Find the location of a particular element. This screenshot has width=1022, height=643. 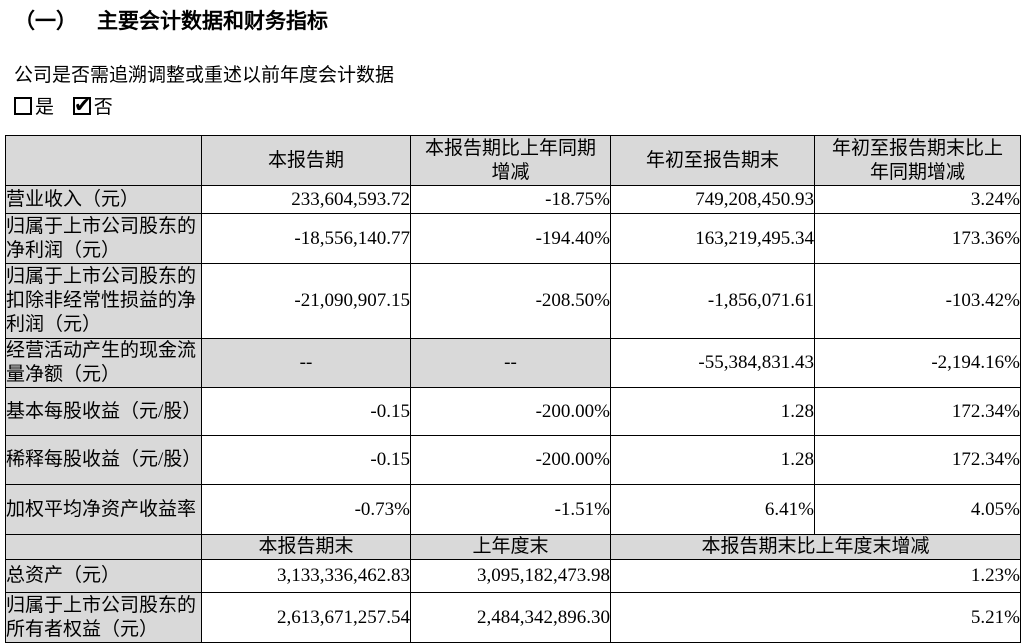

header-prior-year-end: 上年度末 is located at coordinates (510, 547).